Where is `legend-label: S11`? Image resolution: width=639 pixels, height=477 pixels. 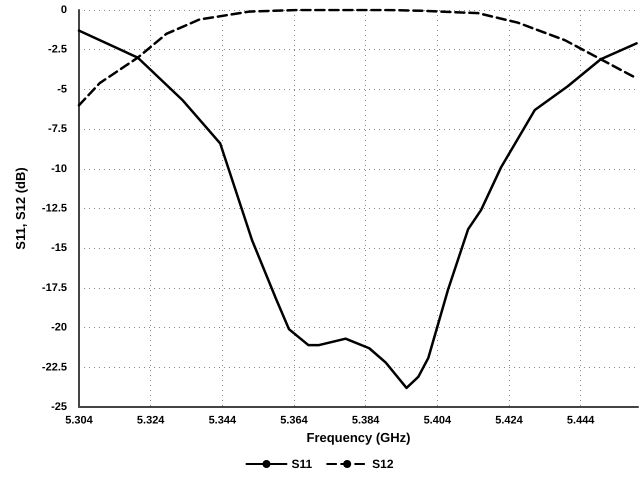 legend-label: S11 is located at coordinates (301, 464).